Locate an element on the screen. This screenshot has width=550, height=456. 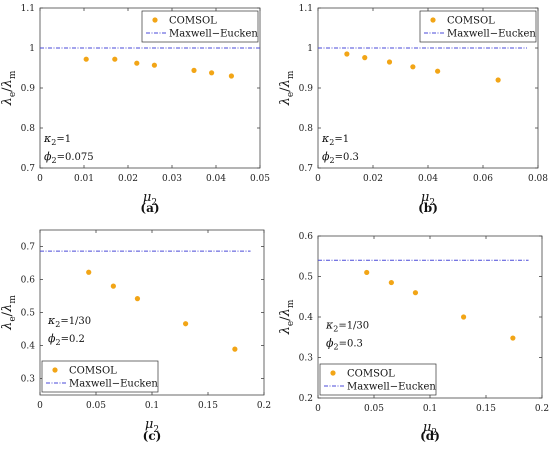
annotation-phi: ϕ2=0.2 is located at coordinates (66, 339).